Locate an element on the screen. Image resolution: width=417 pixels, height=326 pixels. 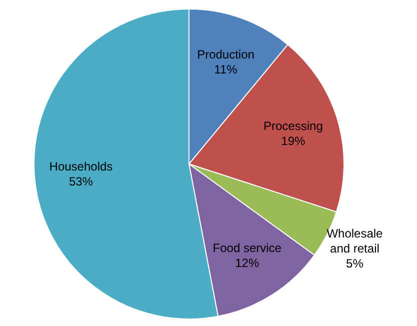
data-label: 5% is located at coordinates (355, 263).